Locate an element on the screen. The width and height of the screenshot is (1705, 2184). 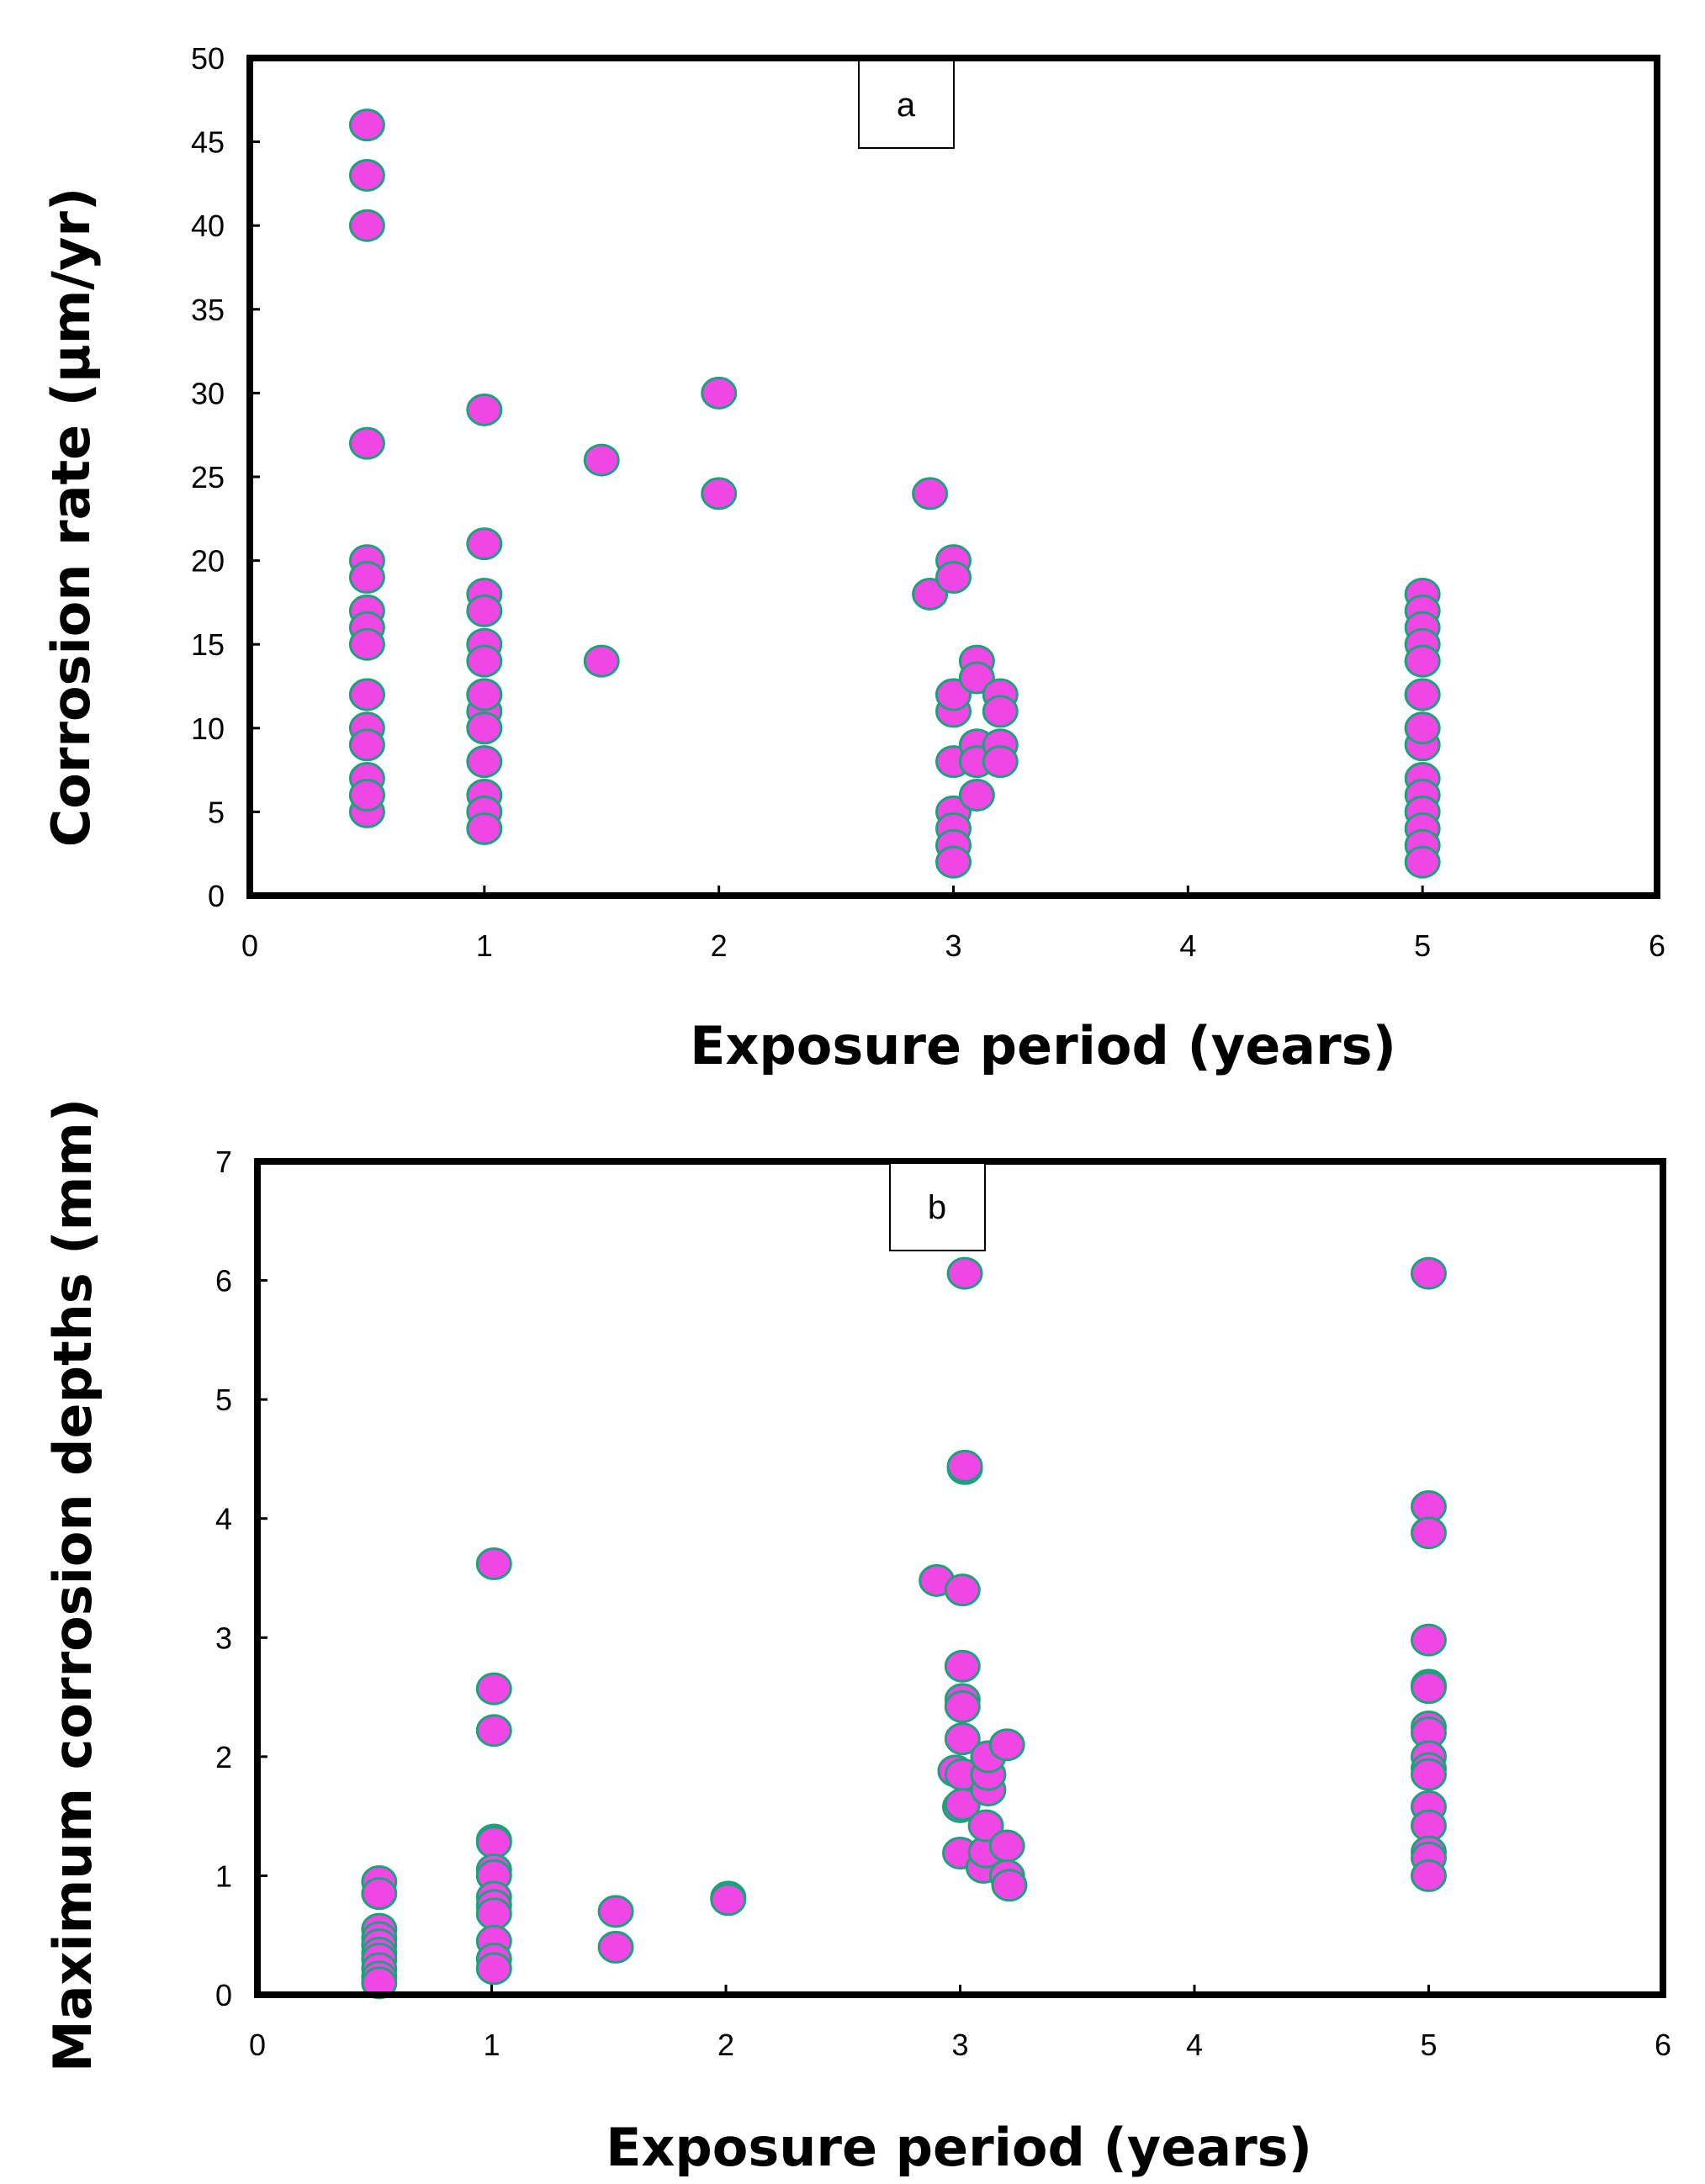
y-tick-label: 10 is located at coordinates (208, 728).